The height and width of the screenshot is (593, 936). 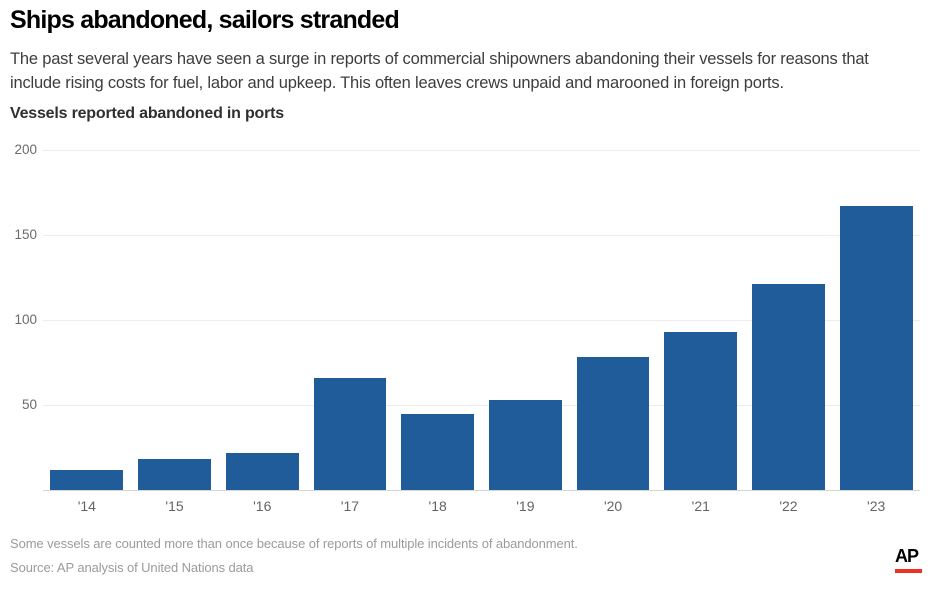 What do you see at coordinates (29, 404) in the screenshot?
I see `y-tick-label-50: 50` at bounding box center [29, 404].